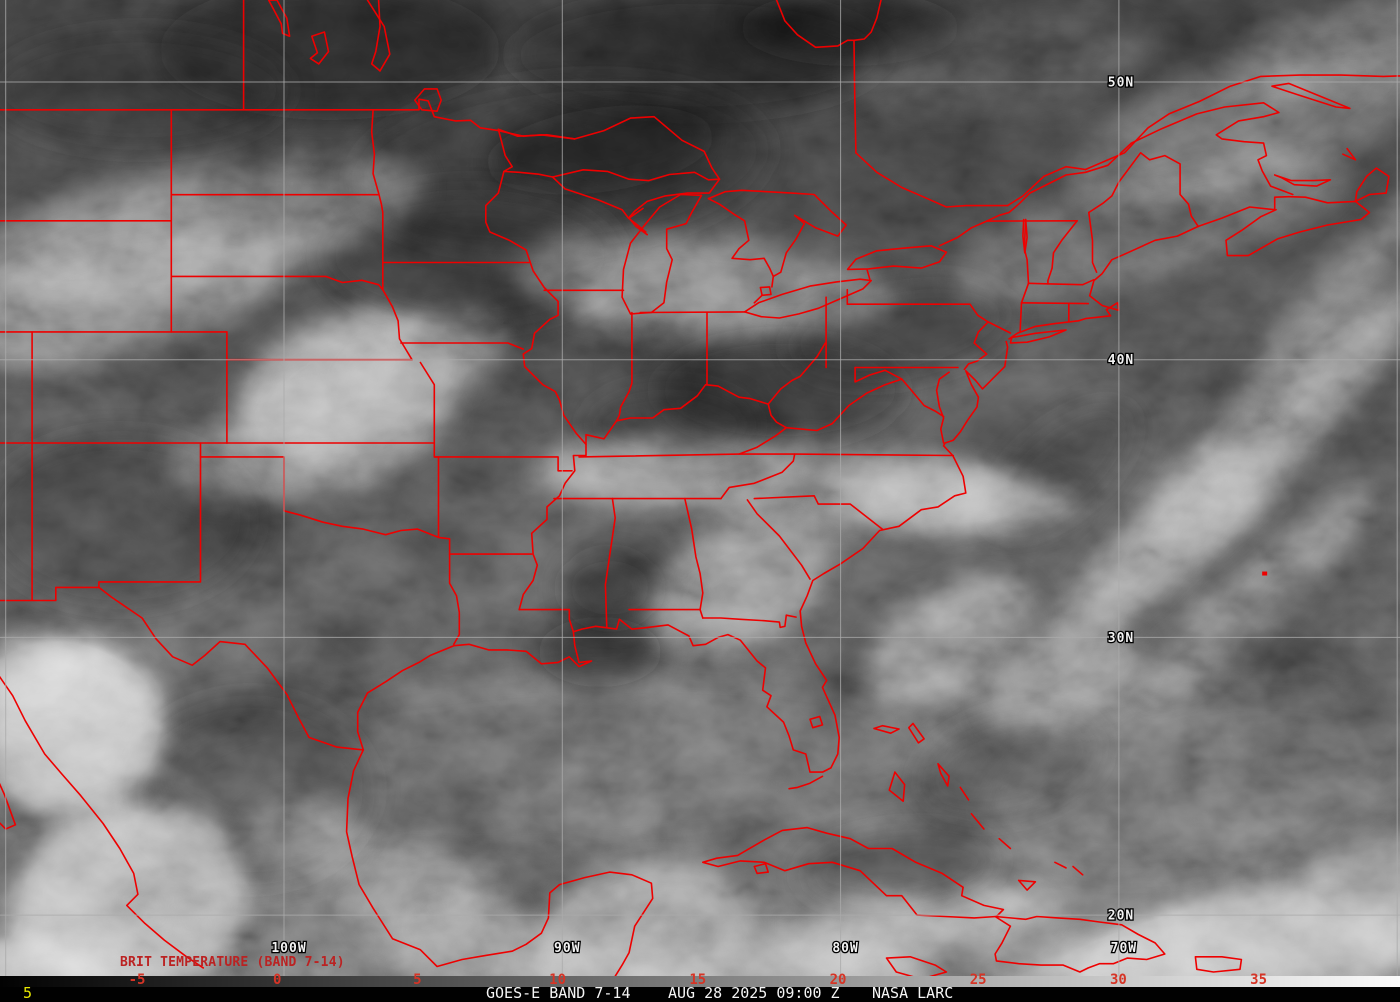 The height and width of the screenshot is (1002, 1400). What do you see at coordinates (1121, 916) in the screenshot?
I see `lat-label-20N: 20N` at bounding box center [1121, 916].